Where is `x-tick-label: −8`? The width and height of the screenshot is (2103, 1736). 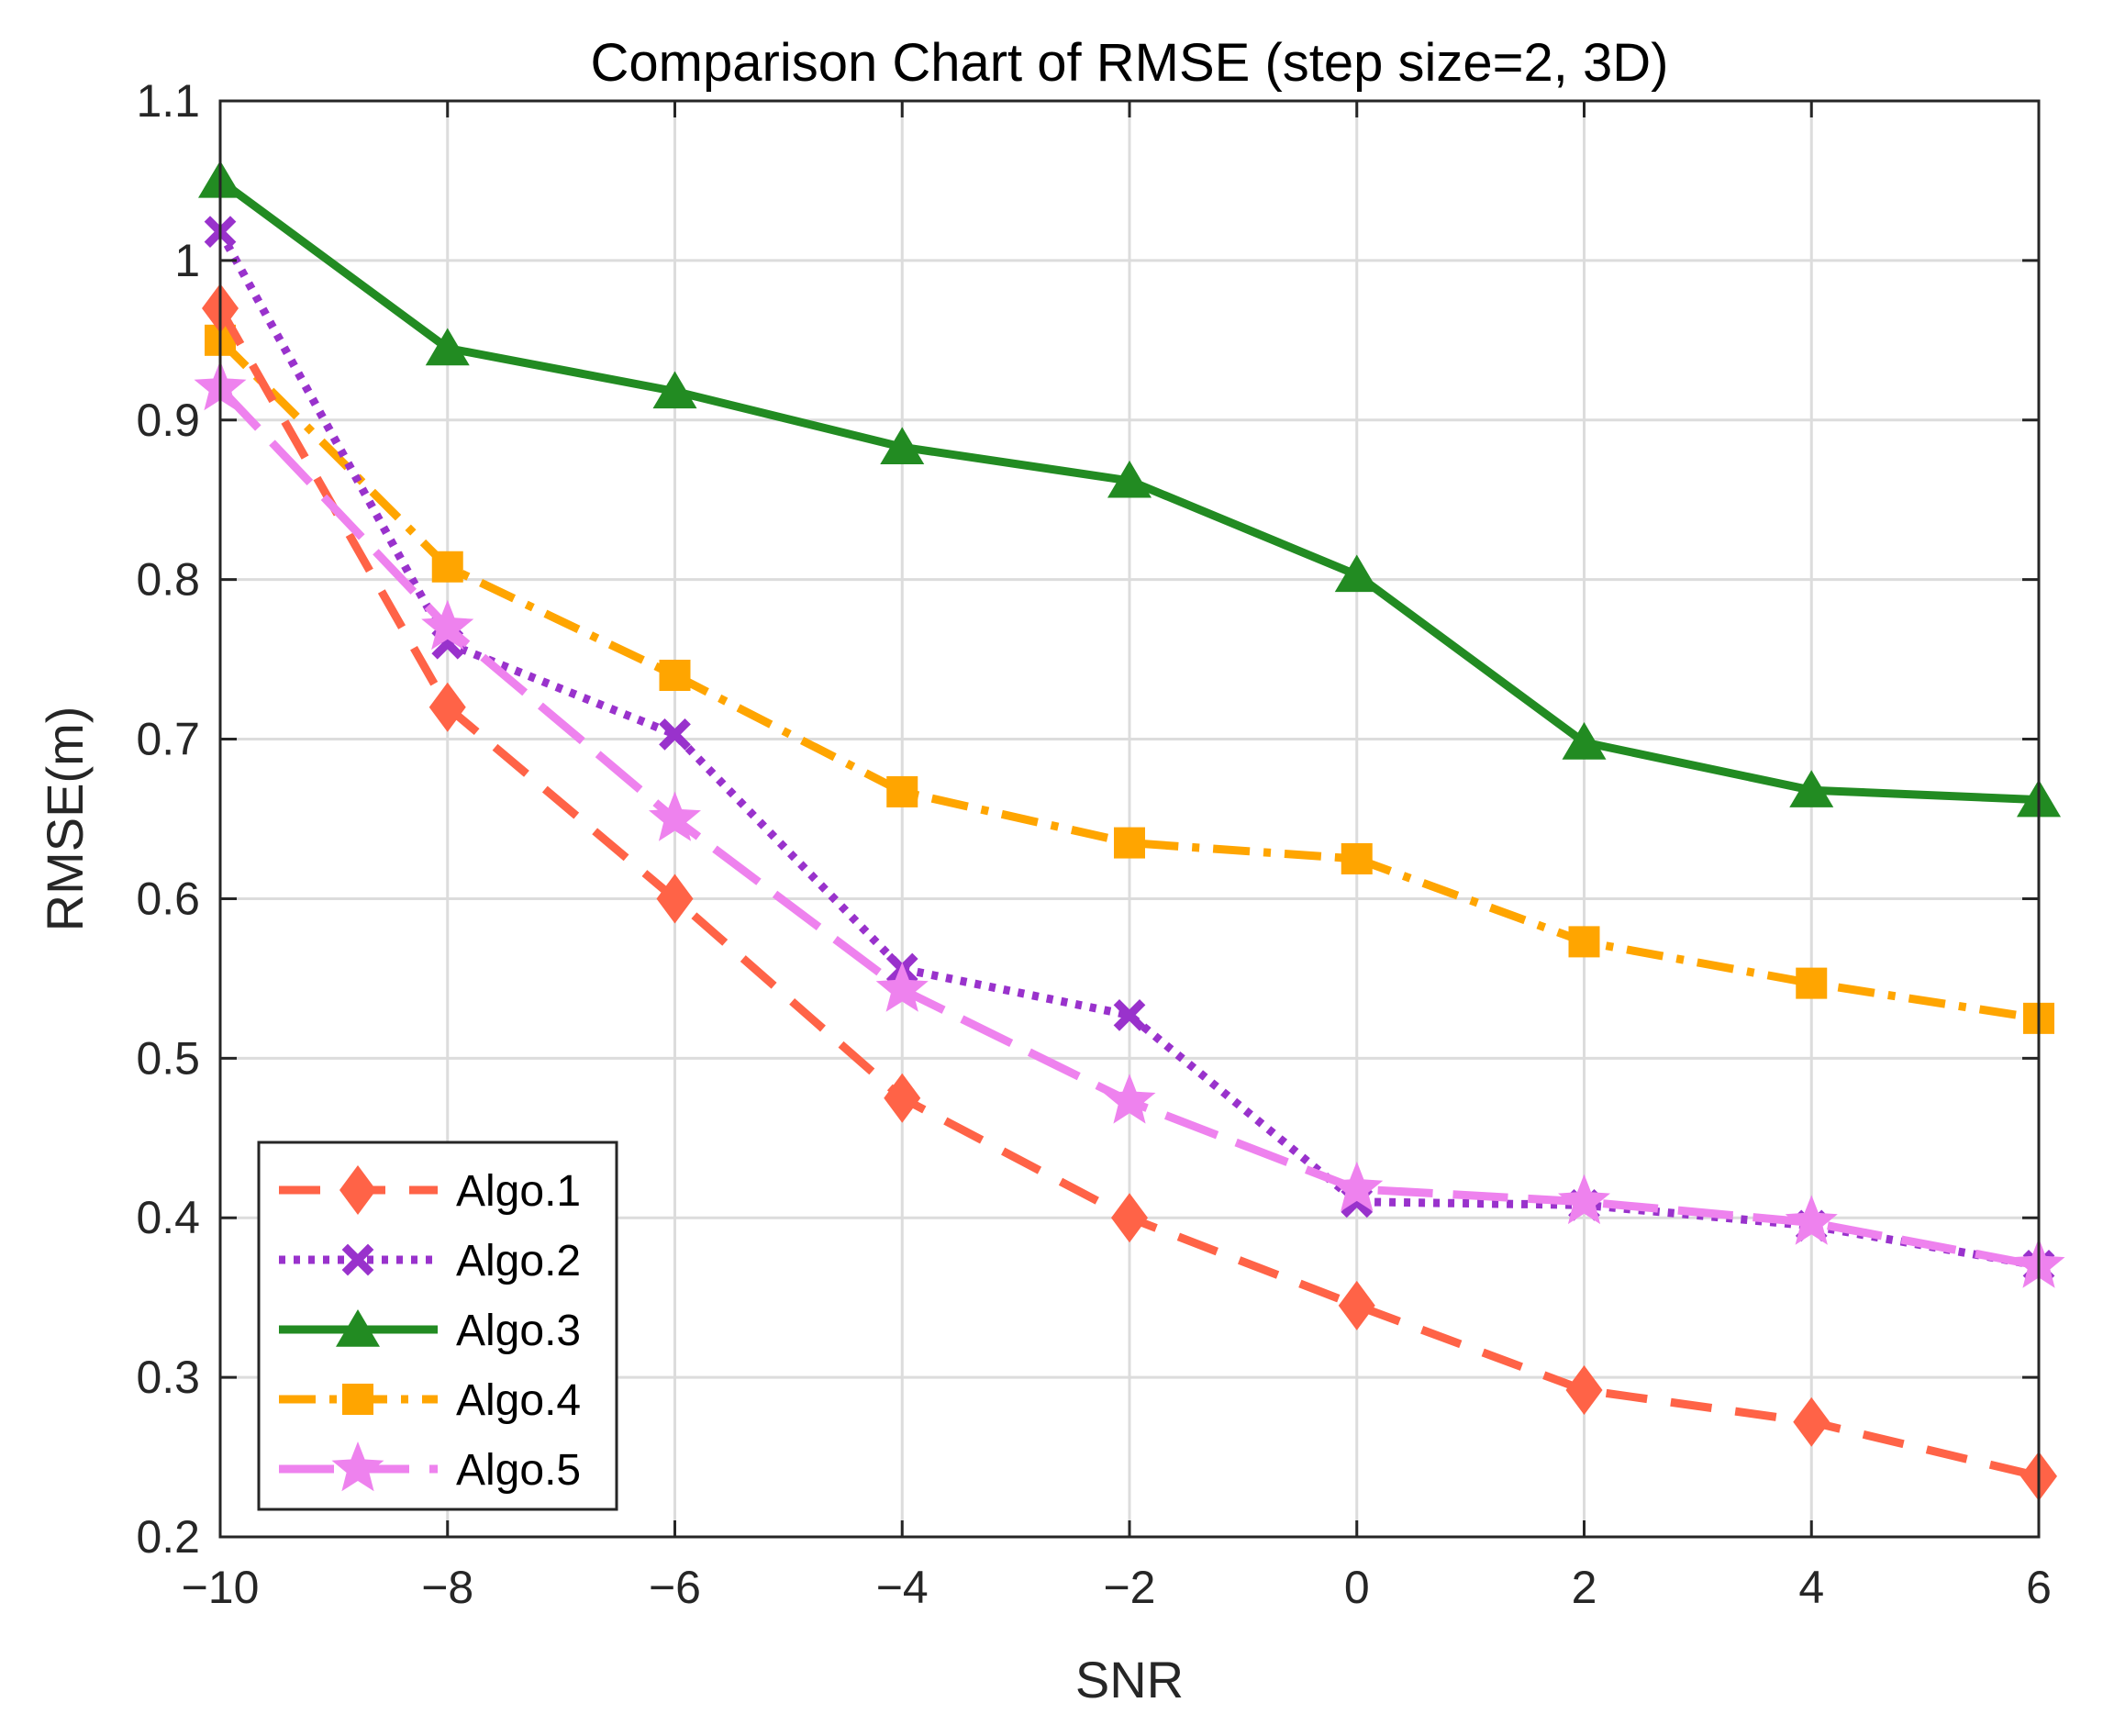 x-tick-label: −8 is located at coordinates (447, 1588).